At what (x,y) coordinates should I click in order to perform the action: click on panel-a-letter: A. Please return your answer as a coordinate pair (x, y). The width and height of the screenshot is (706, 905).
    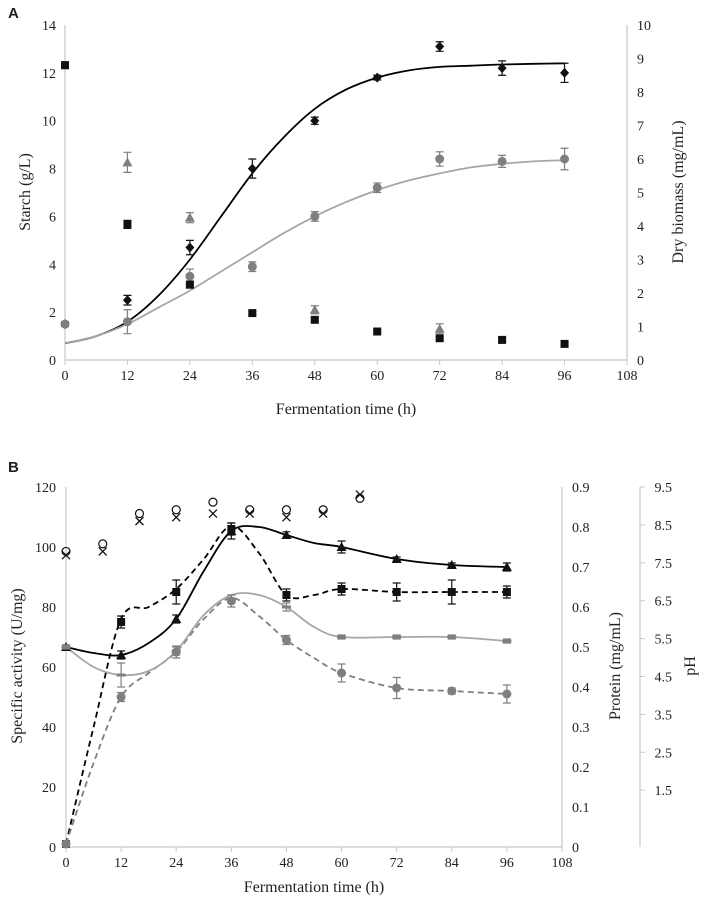
    Looking at the image, I should click on (13, 13).